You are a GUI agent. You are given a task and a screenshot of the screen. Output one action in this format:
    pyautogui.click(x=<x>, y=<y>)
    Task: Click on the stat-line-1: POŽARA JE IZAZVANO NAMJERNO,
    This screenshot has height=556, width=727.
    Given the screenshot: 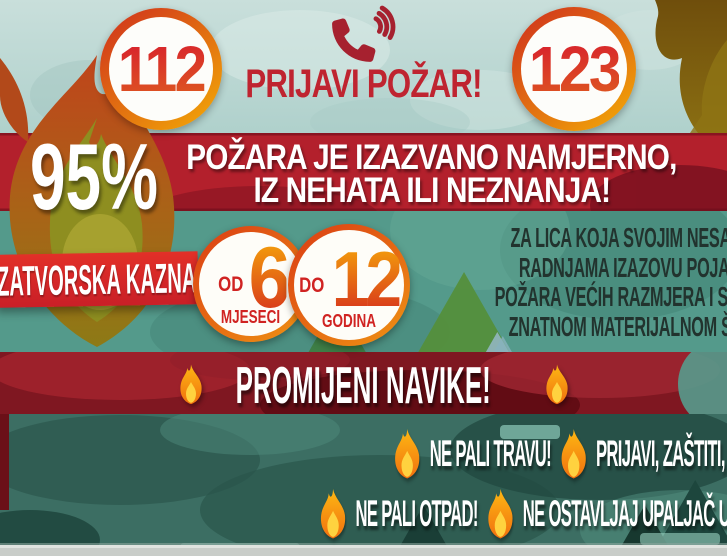 What is the action you would take?
    pyautogui.click(x=431, y=157)
    